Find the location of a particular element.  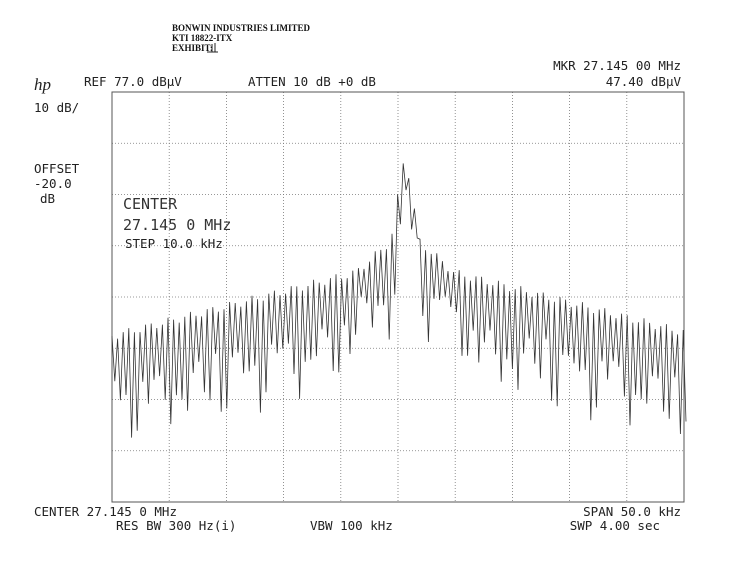

reference: KTI 18822-ITX is located at coordinates (202, 38).